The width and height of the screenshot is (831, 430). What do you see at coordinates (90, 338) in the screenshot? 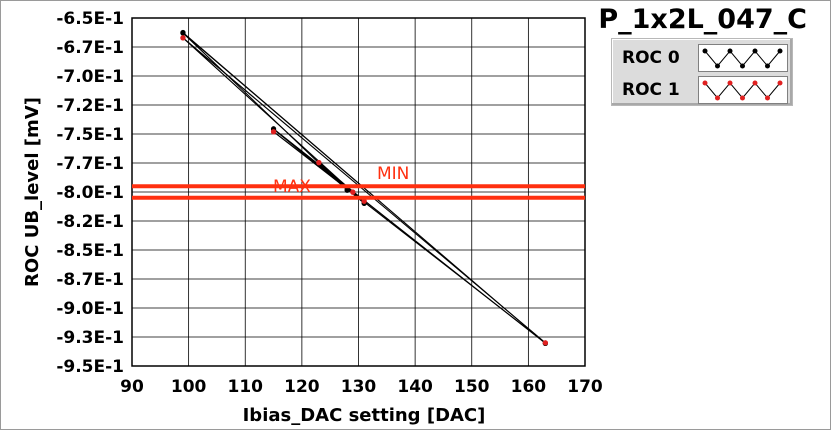
I see `y-tick-label: -9.3E-1` at bounding box center [90, 338].